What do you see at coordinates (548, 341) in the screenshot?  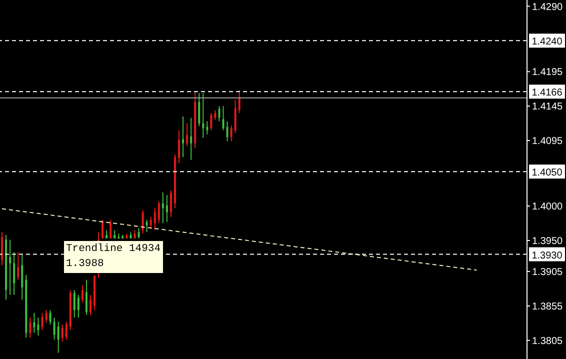 I see `y-tick-label: 1.3805` at bounding box center [548, 341].